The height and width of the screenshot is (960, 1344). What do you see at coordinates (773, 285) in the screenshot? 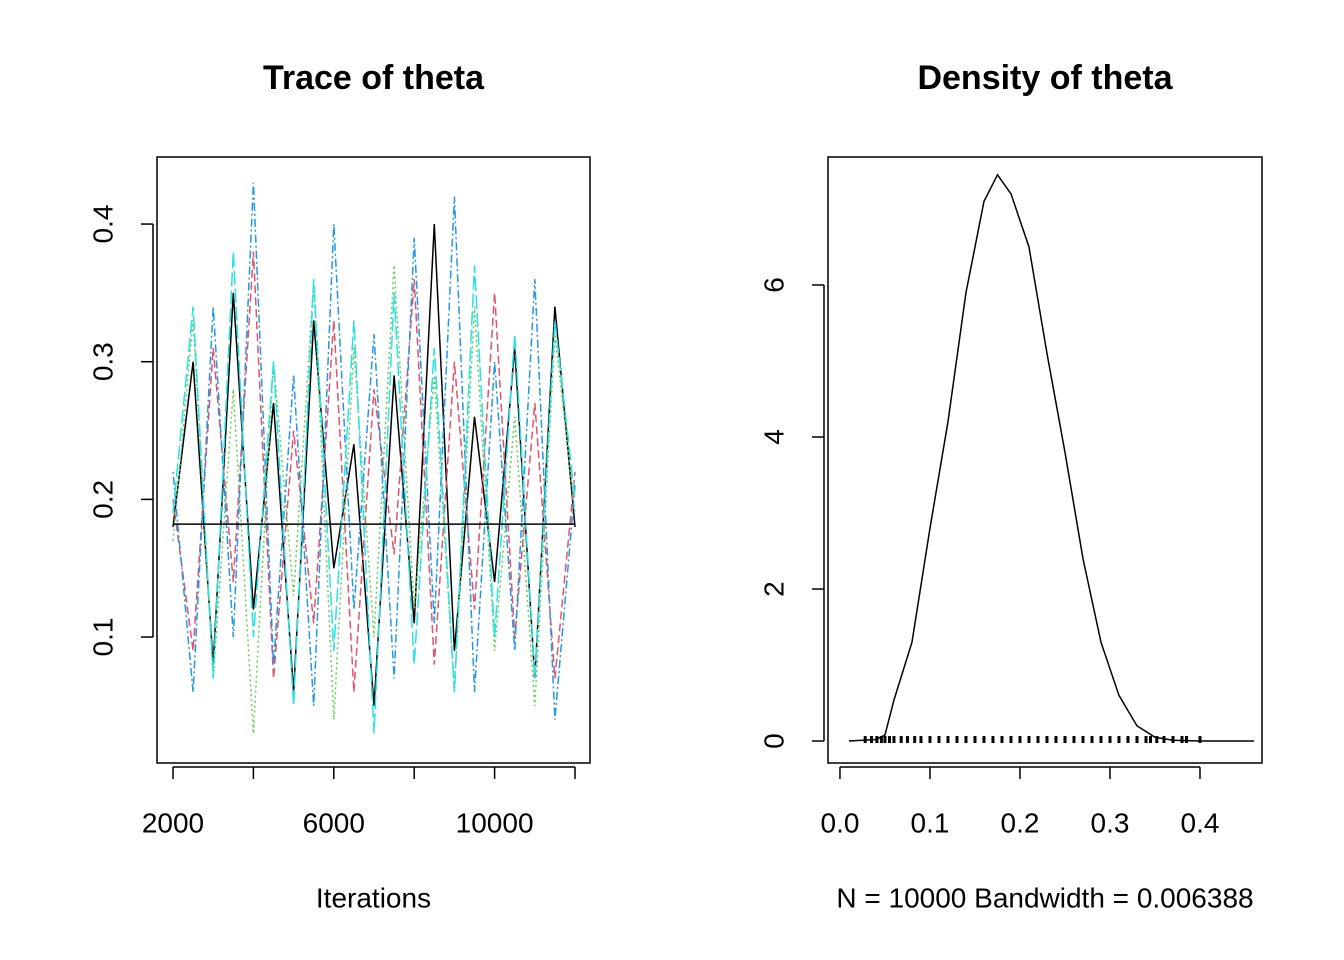
I see `y-tick-label: 6` at bounding box center [773, 285].